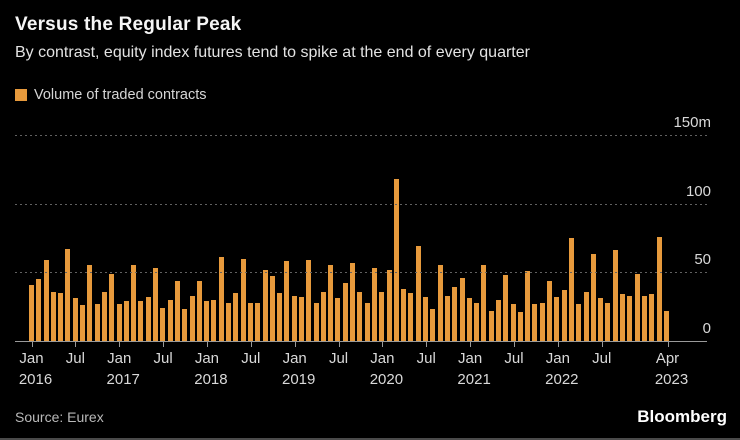 The height and width of the screenshot is (440, 740). Describe the element at coordinates (667, 358) in the screenshot. I see `x-axis-label-month: Apr` at that location.